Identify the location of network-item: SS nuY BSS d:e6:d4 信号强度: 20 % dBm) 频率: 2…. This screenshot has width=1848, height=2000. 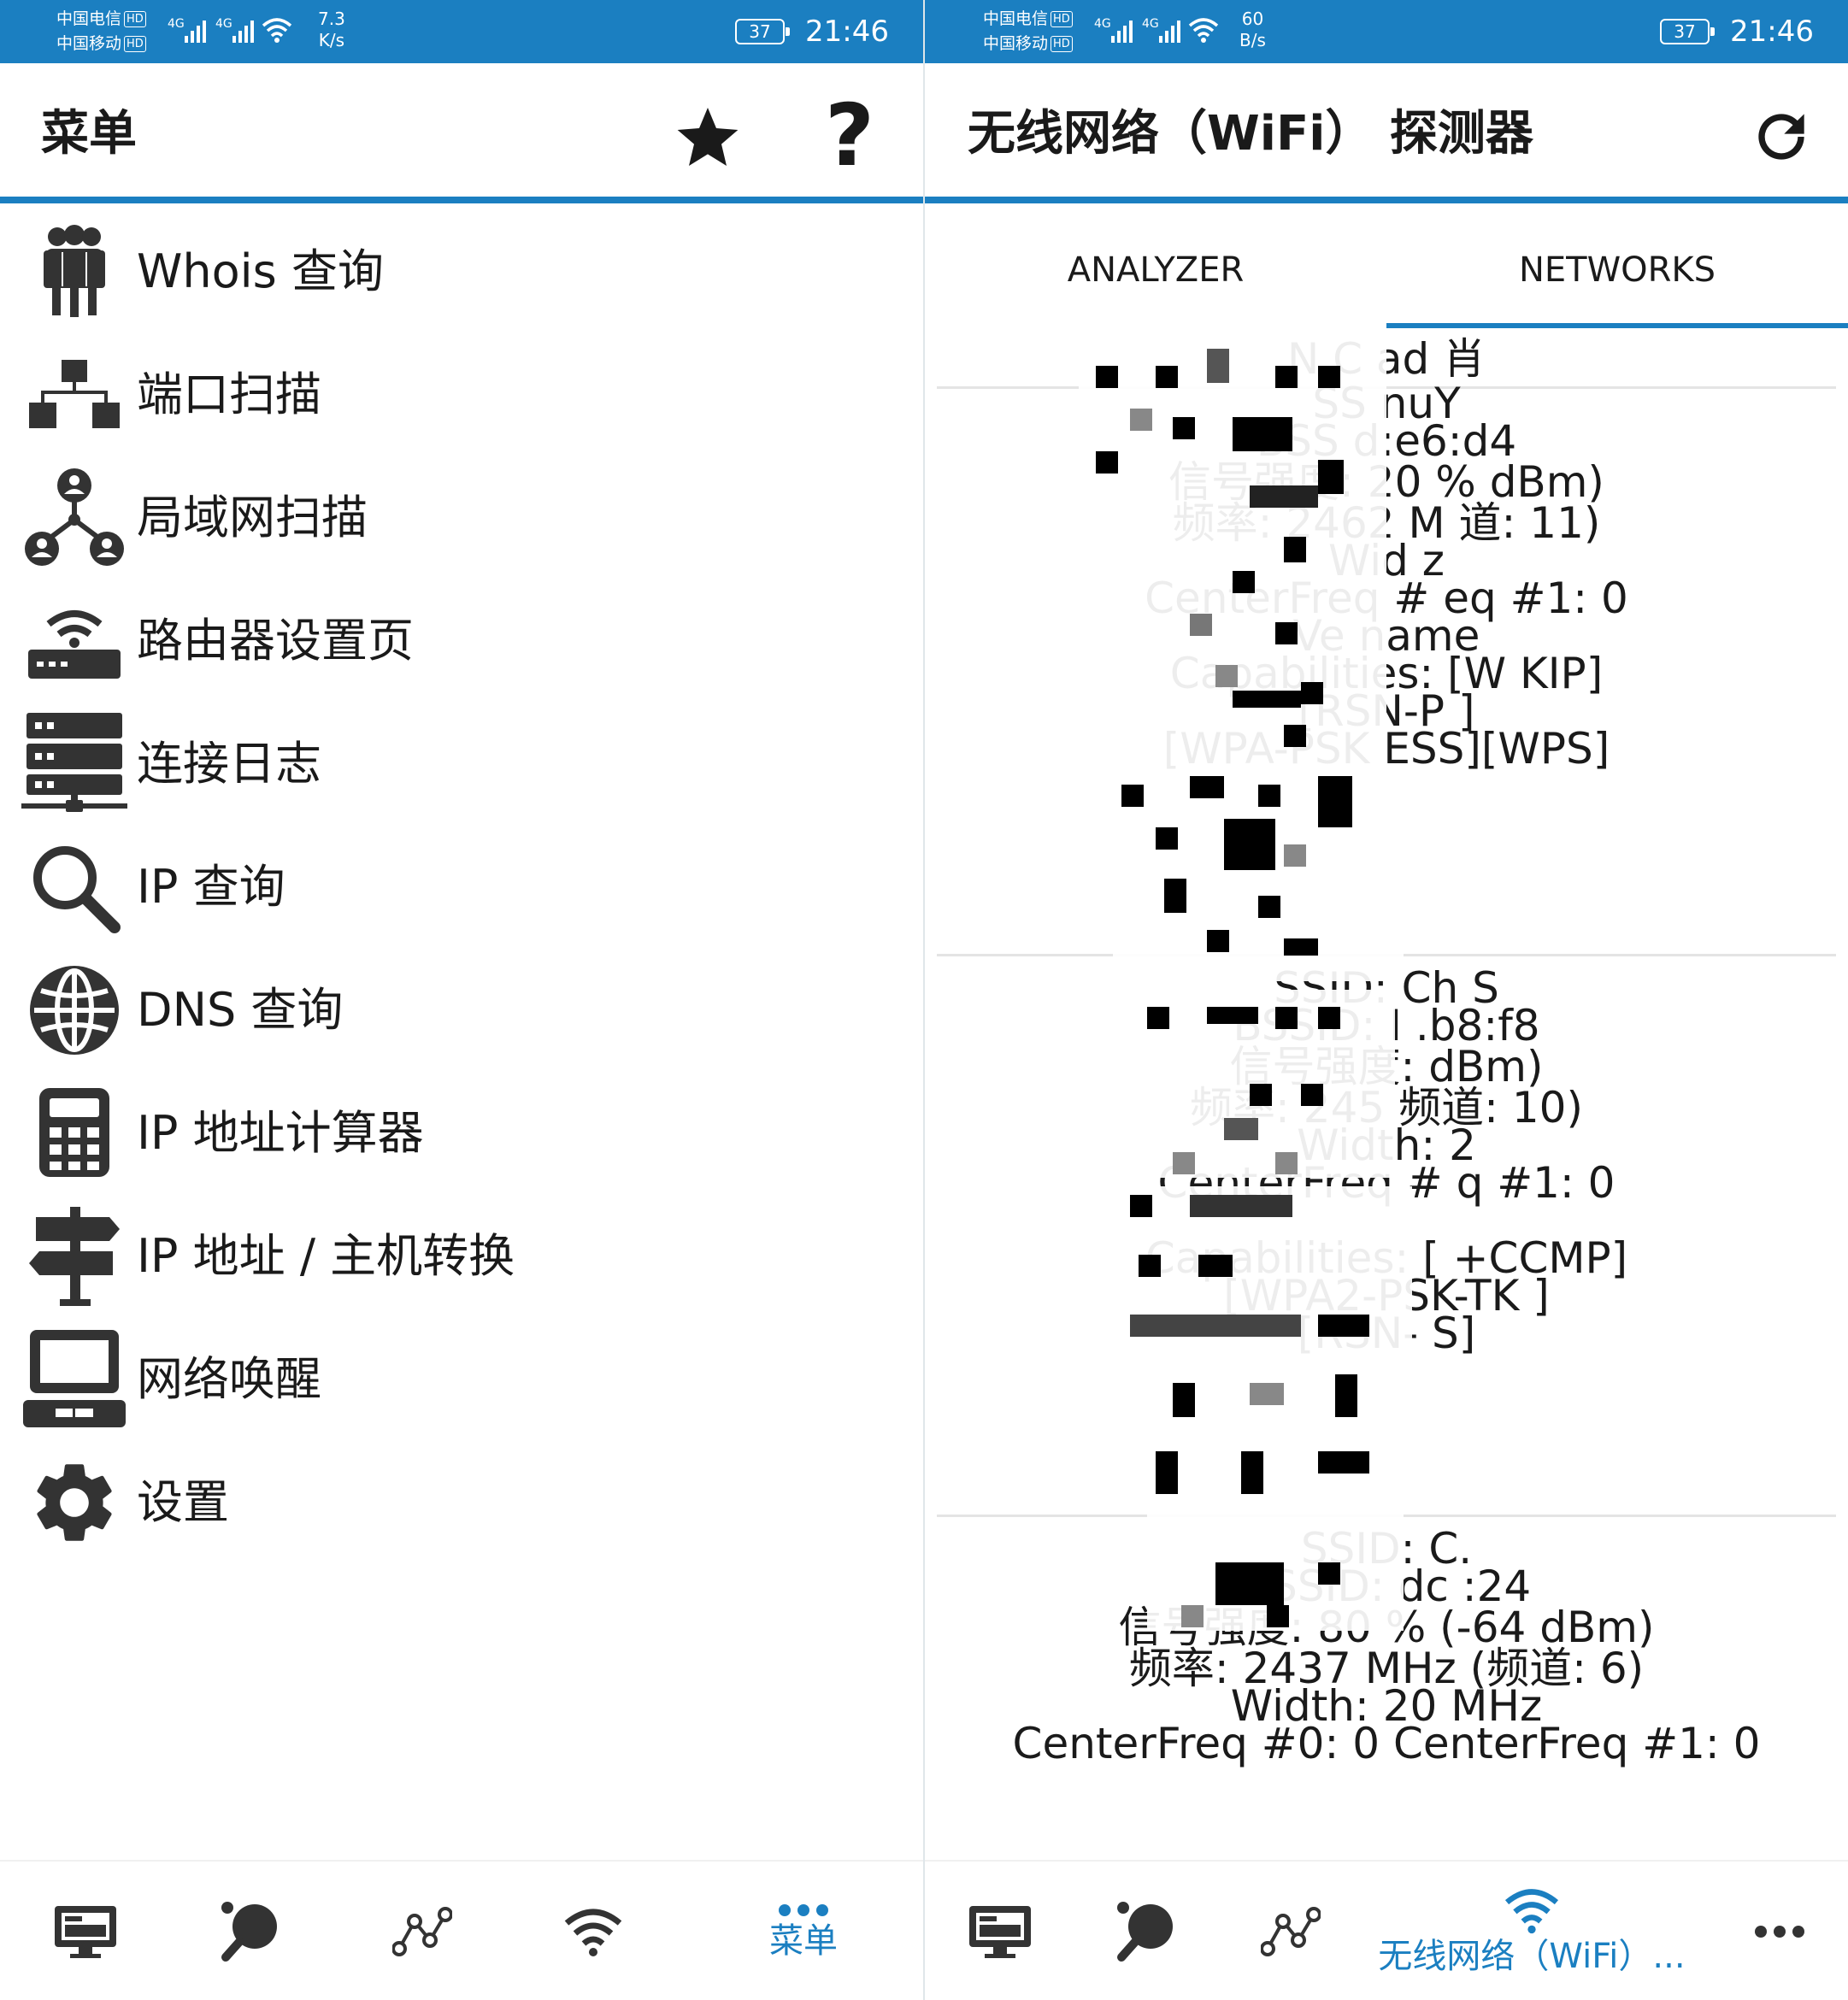
(1387, 576).